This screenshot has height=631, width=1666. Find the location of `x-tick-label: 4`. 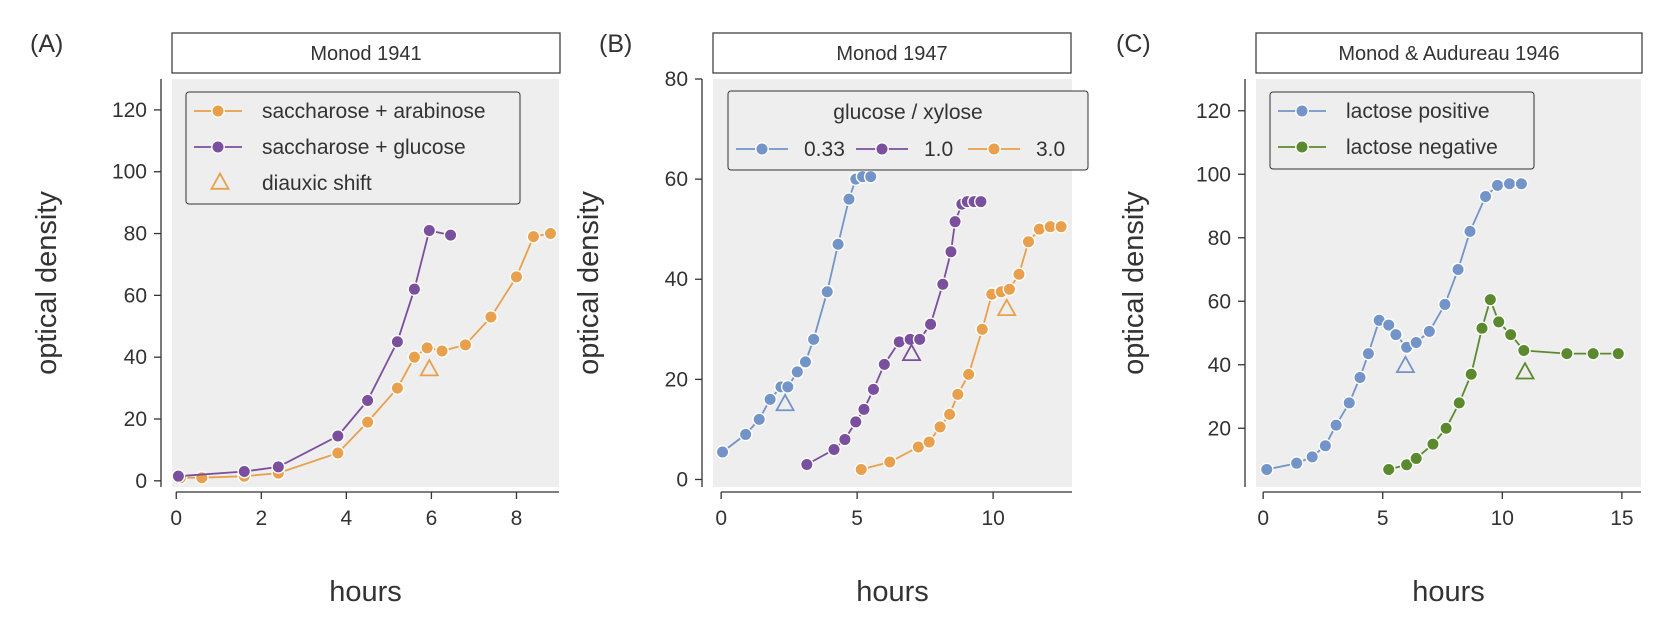

x-tick-label: 4 is located at coordinates (347, 518).